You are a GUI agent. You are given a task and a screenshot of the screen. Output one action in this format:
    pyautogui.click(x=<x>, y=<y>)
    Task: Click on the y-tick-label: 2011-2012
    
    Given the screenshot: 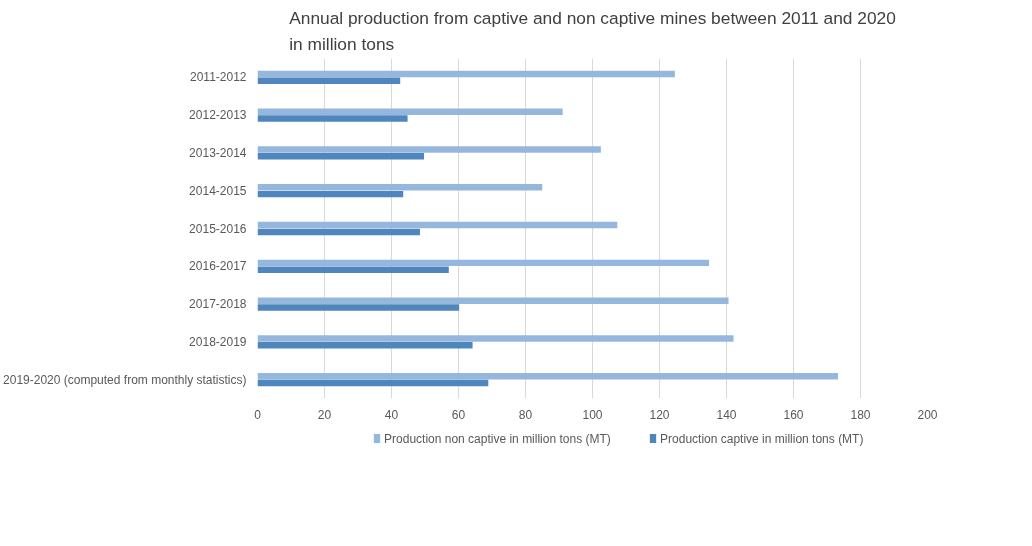 What is the action you would take?
    pyautogui.click(x=218, y=77)
    